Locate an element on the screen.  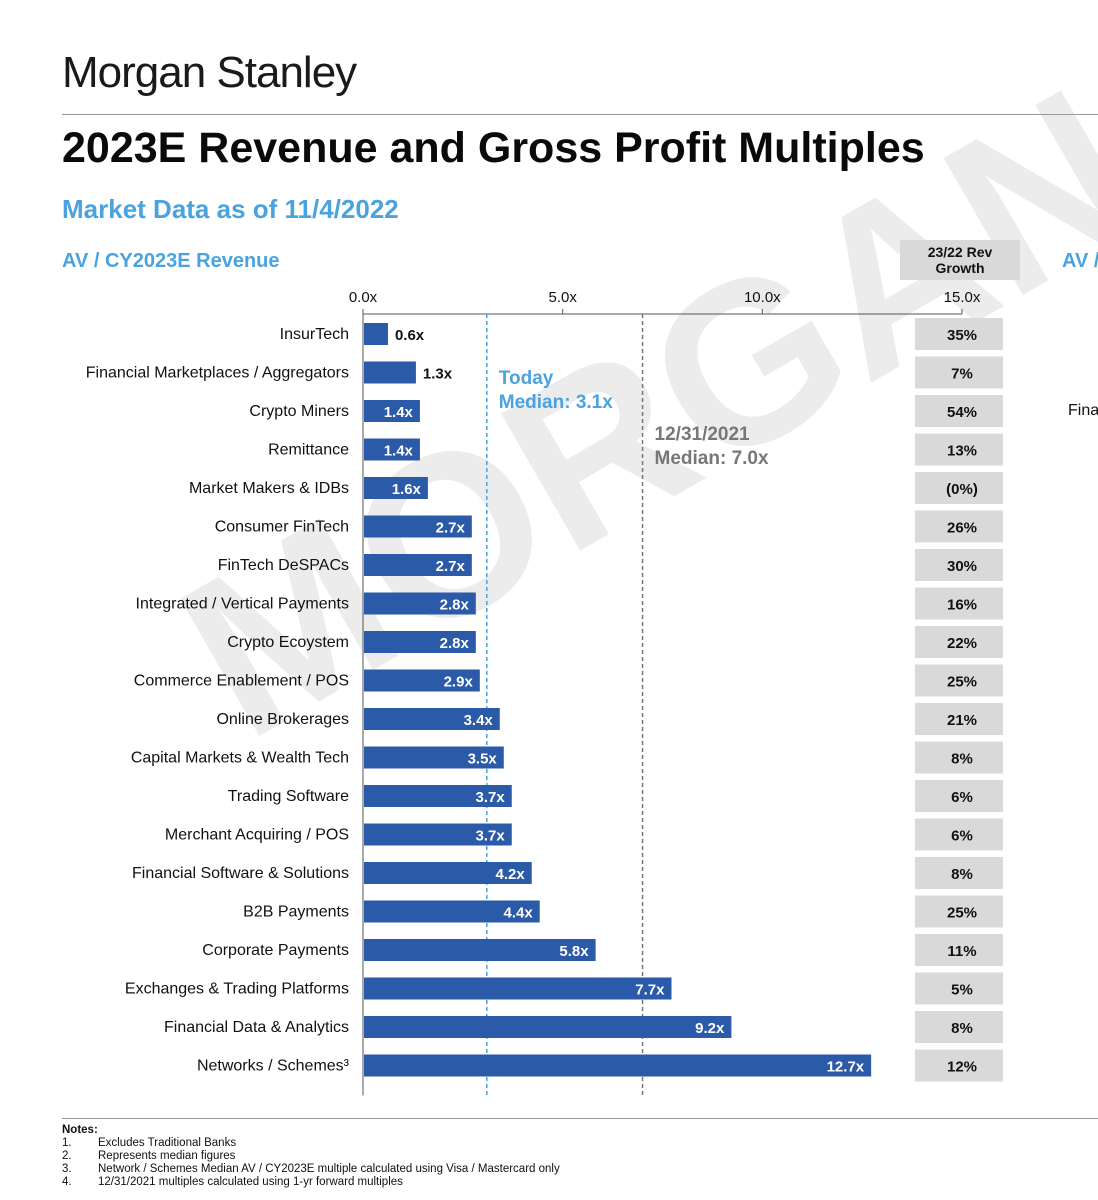
chart-section-label: AV / CY2023E Revenue is located at coordinates (171, 261).